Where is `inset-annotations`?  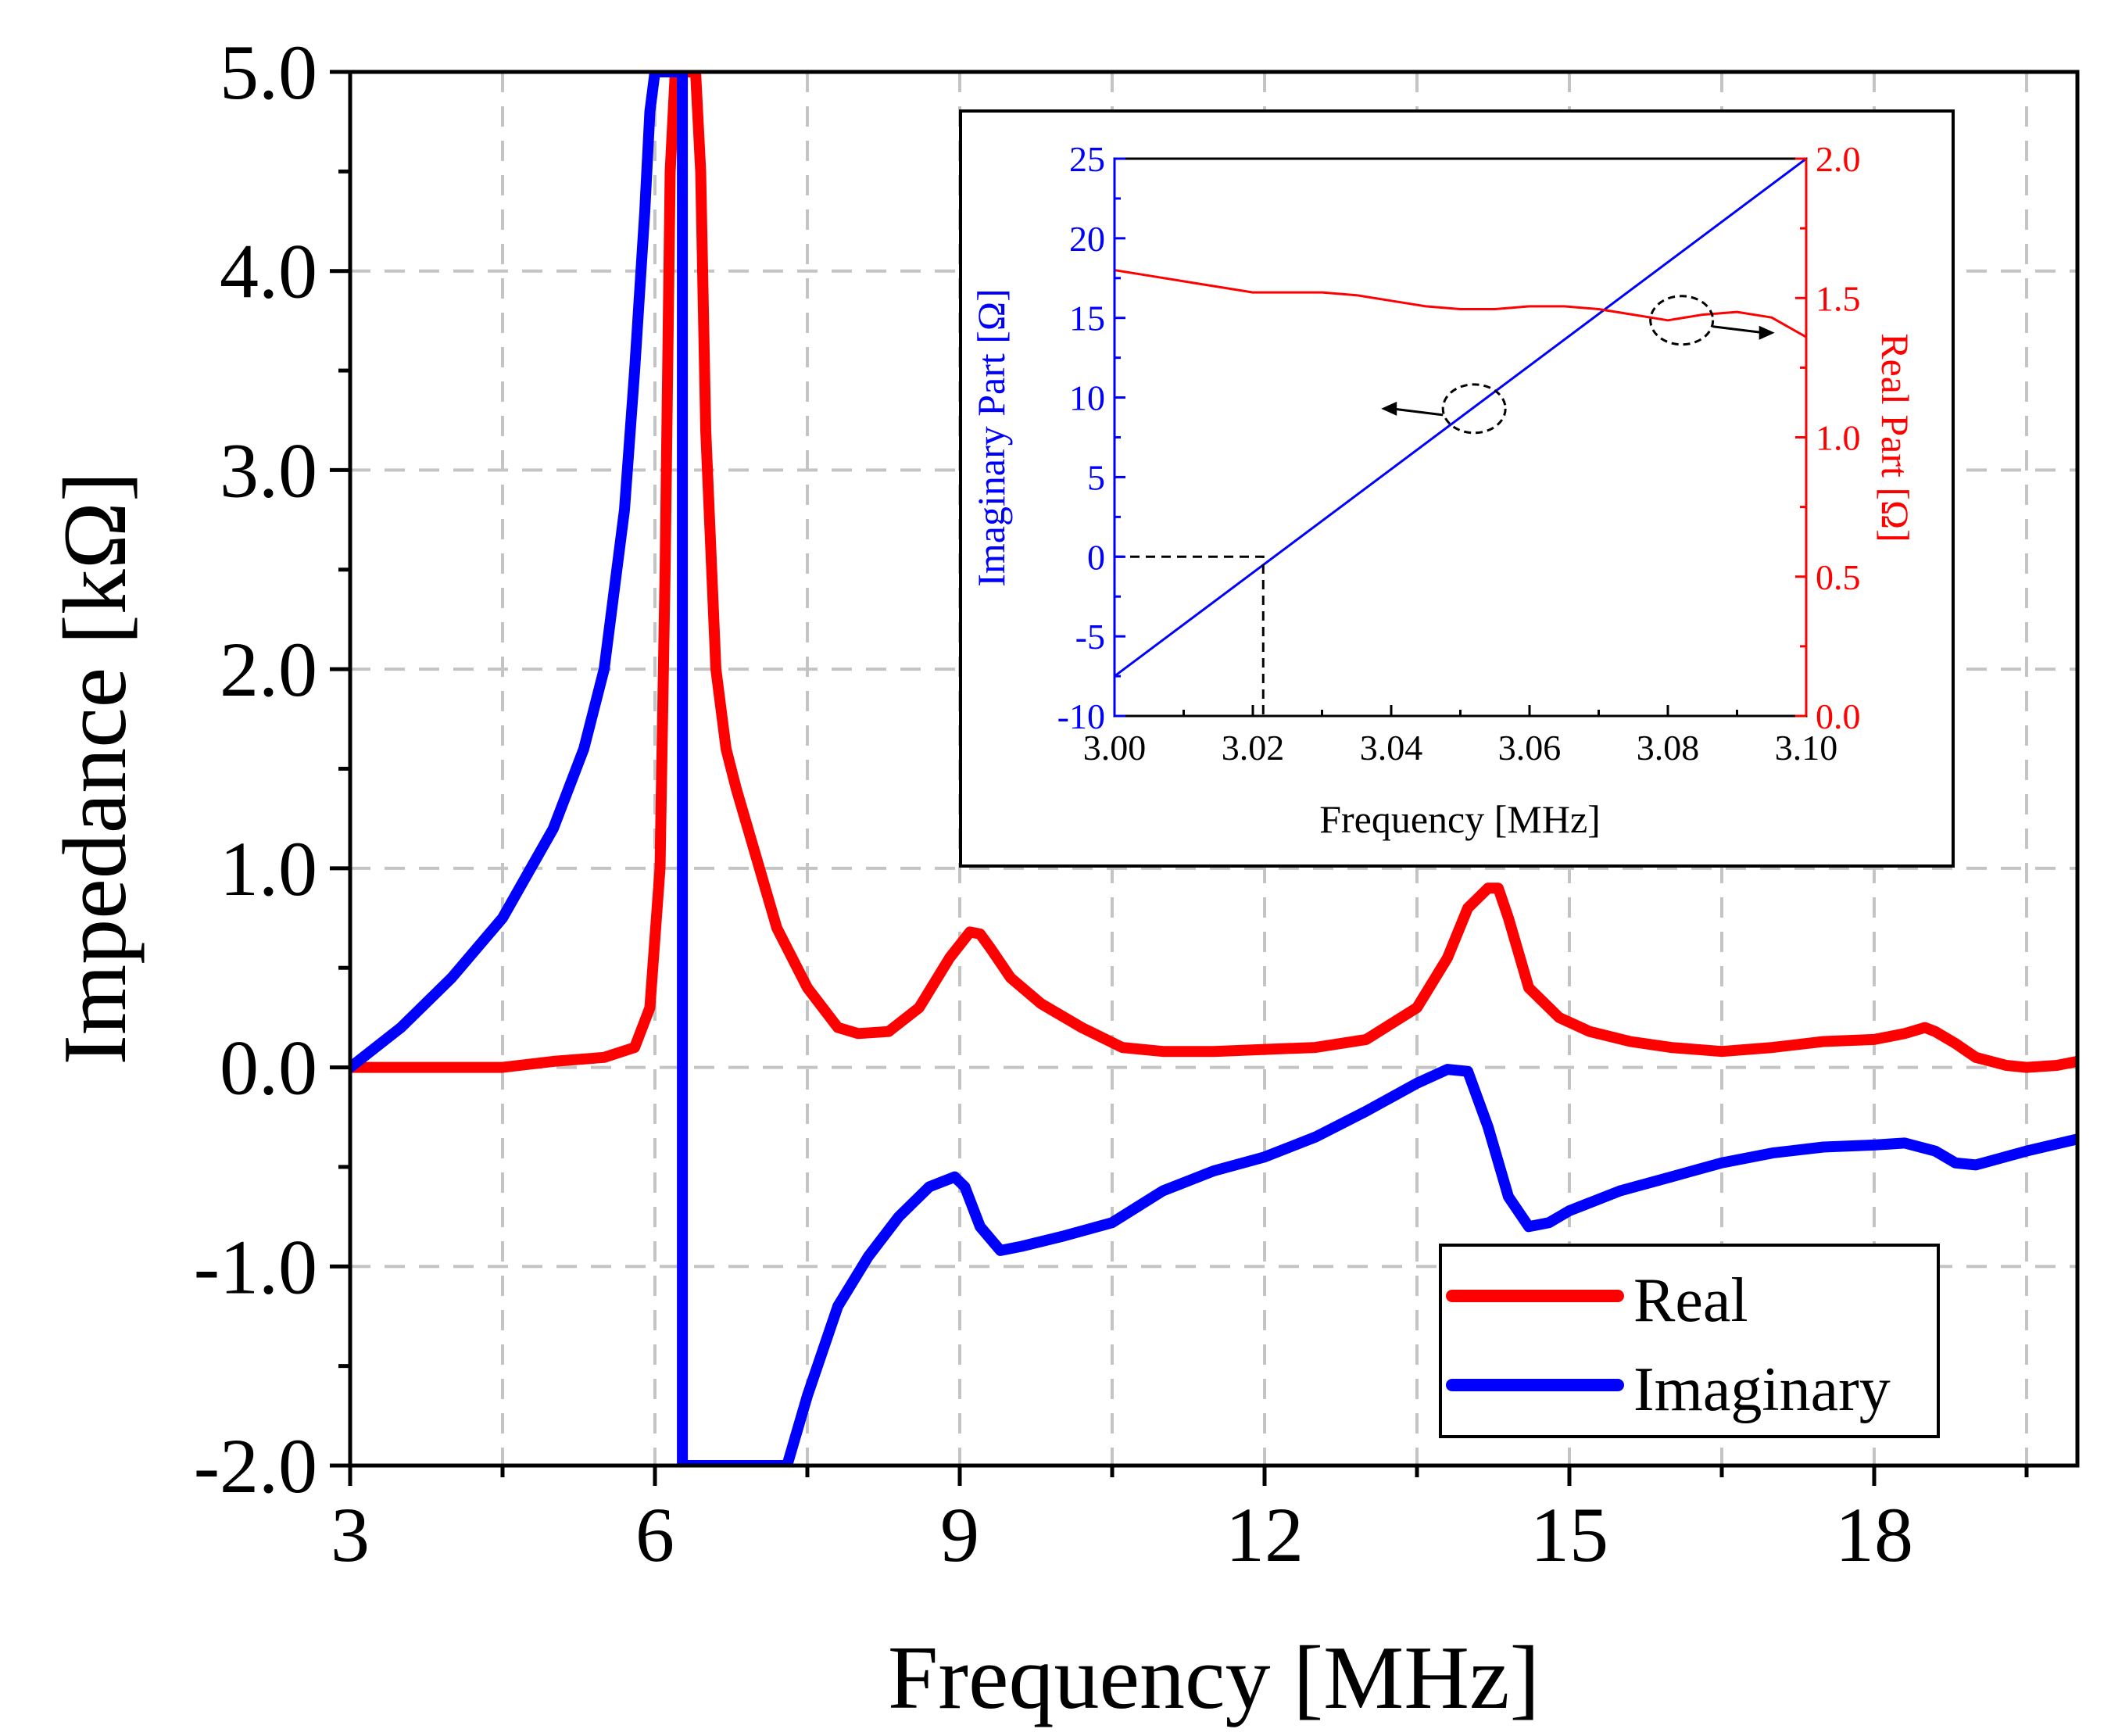 inset-annotations is located at coordinates (1445, 506).